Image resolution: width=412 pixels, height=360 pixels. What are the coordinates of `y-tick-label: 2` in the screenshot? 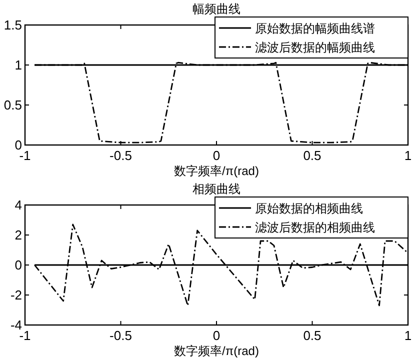 It's located at (18, 235).